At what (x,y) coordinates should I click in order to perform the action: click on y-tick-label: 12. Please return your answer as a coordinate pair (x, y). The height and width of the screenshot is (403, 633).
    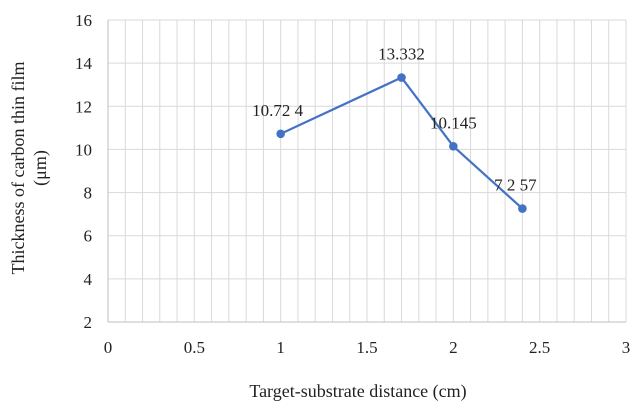
    Looking at the image, I should click on (83, 106).